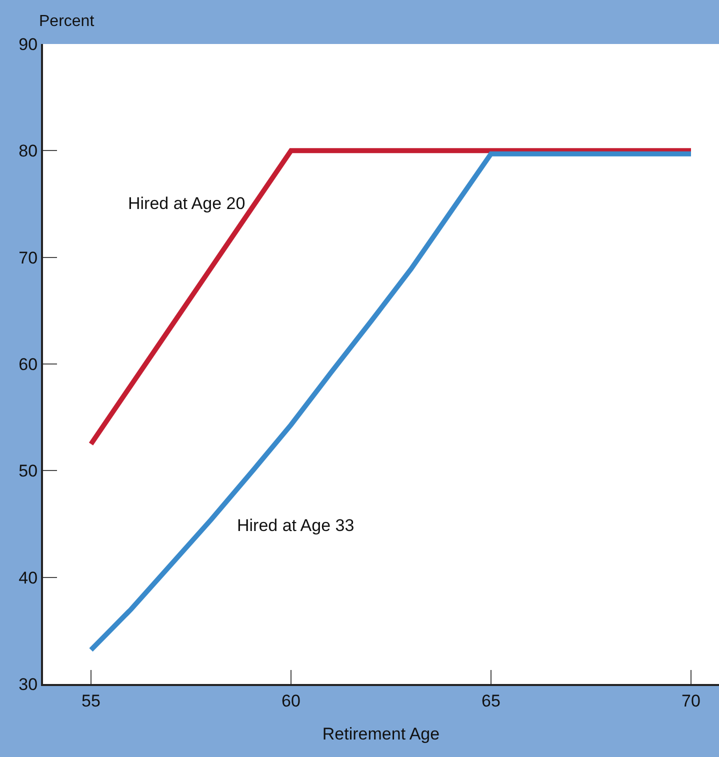 The height and width of the screenshot is (757, 719). I want to click on y-tick-label: 50, so click(28, 471).